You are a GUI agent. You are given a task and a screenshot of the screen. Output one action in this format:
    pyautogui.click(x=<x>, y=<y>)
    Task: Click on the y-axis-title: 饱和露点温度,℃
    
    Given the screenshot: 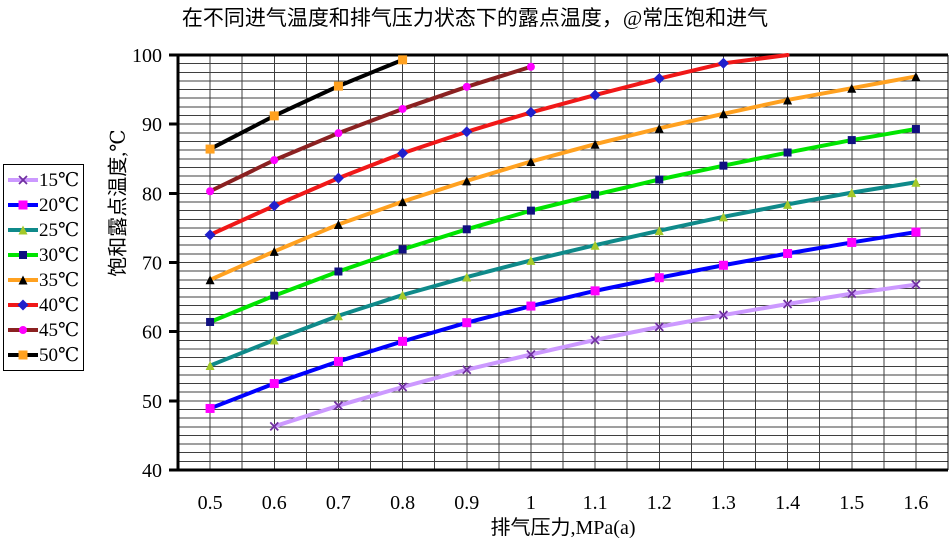 What is the action you would take?
    pyautogui.click(x=118, y=203)
    